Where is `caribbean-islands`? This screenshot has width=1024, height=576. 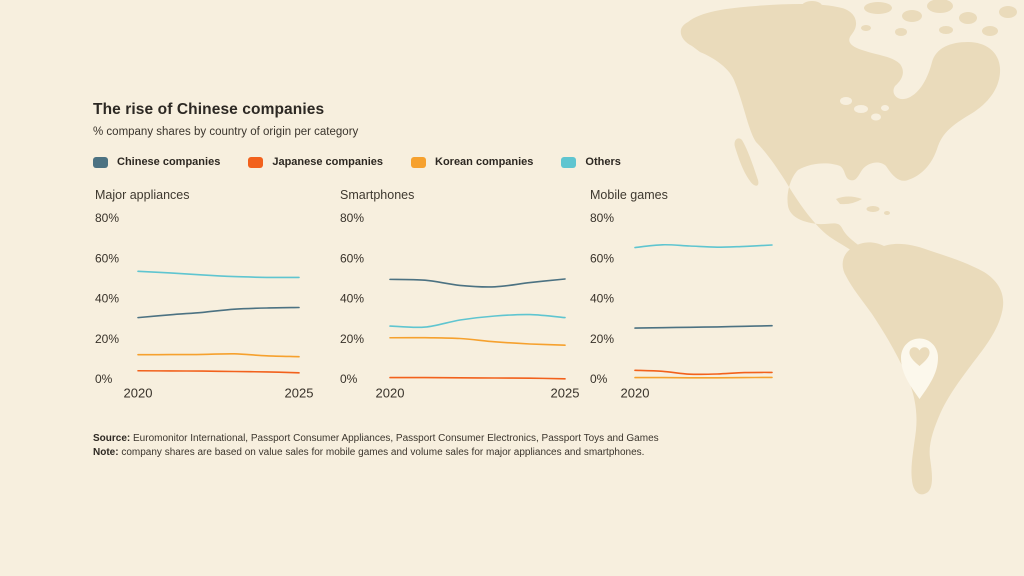 caribbean-islands is located at coordinates (863, 205).